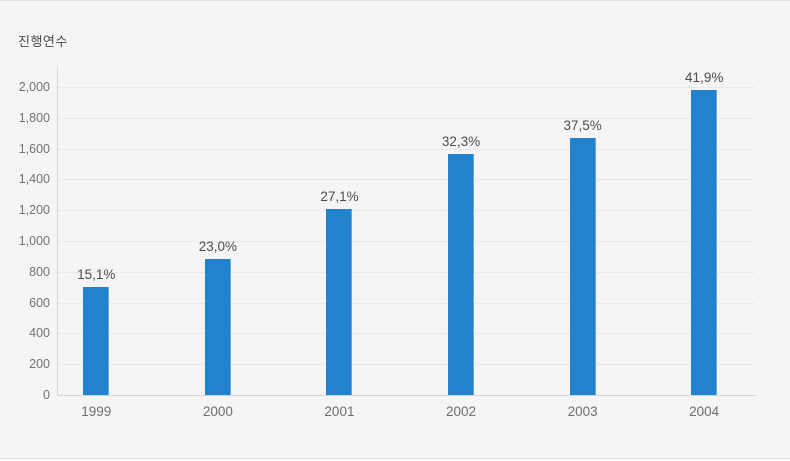  I want to click on y-axis-tick-label: 2,000, so click(34, 87).